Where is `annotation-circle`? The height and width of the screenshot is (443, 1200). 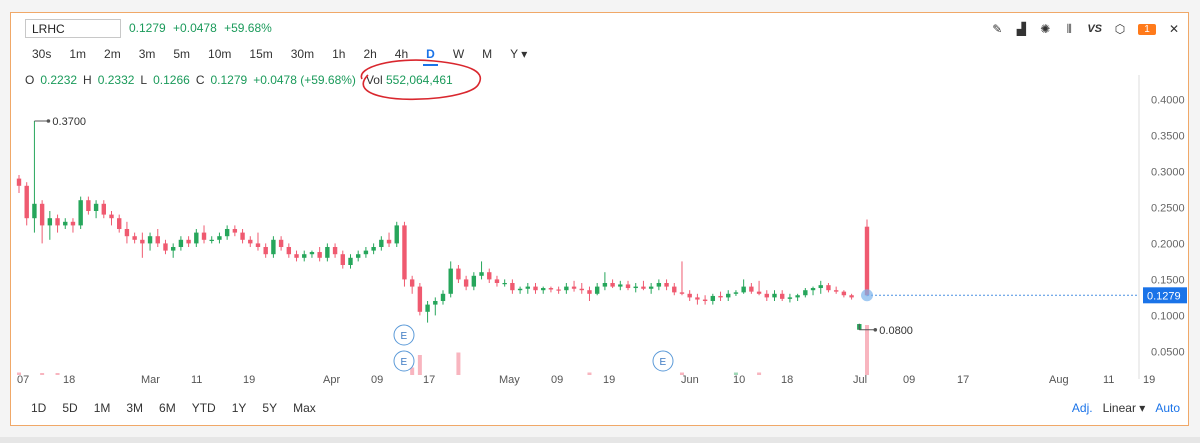 annotation-circle is located at coordinates (421, 80).